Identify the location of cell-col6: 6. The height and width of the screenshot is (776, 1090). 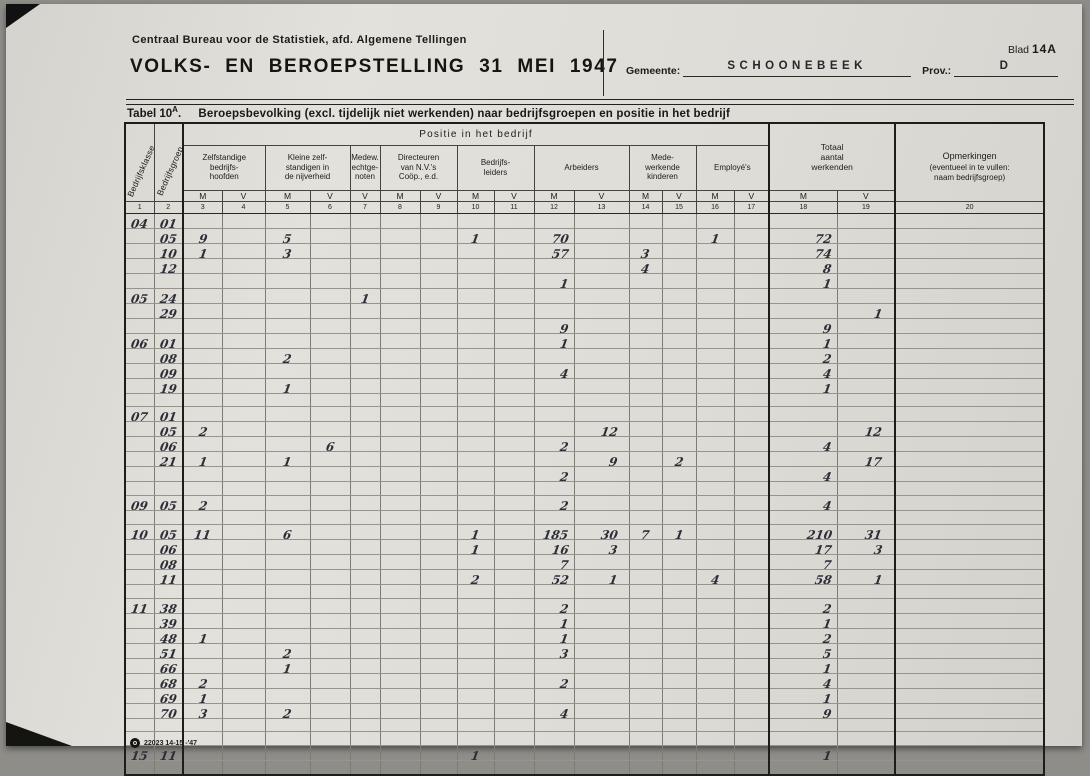
(330, 445).